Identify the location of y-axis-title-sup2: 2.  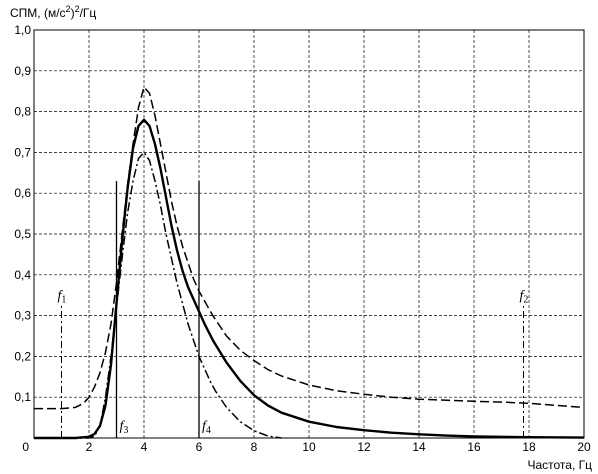
(77, 9).